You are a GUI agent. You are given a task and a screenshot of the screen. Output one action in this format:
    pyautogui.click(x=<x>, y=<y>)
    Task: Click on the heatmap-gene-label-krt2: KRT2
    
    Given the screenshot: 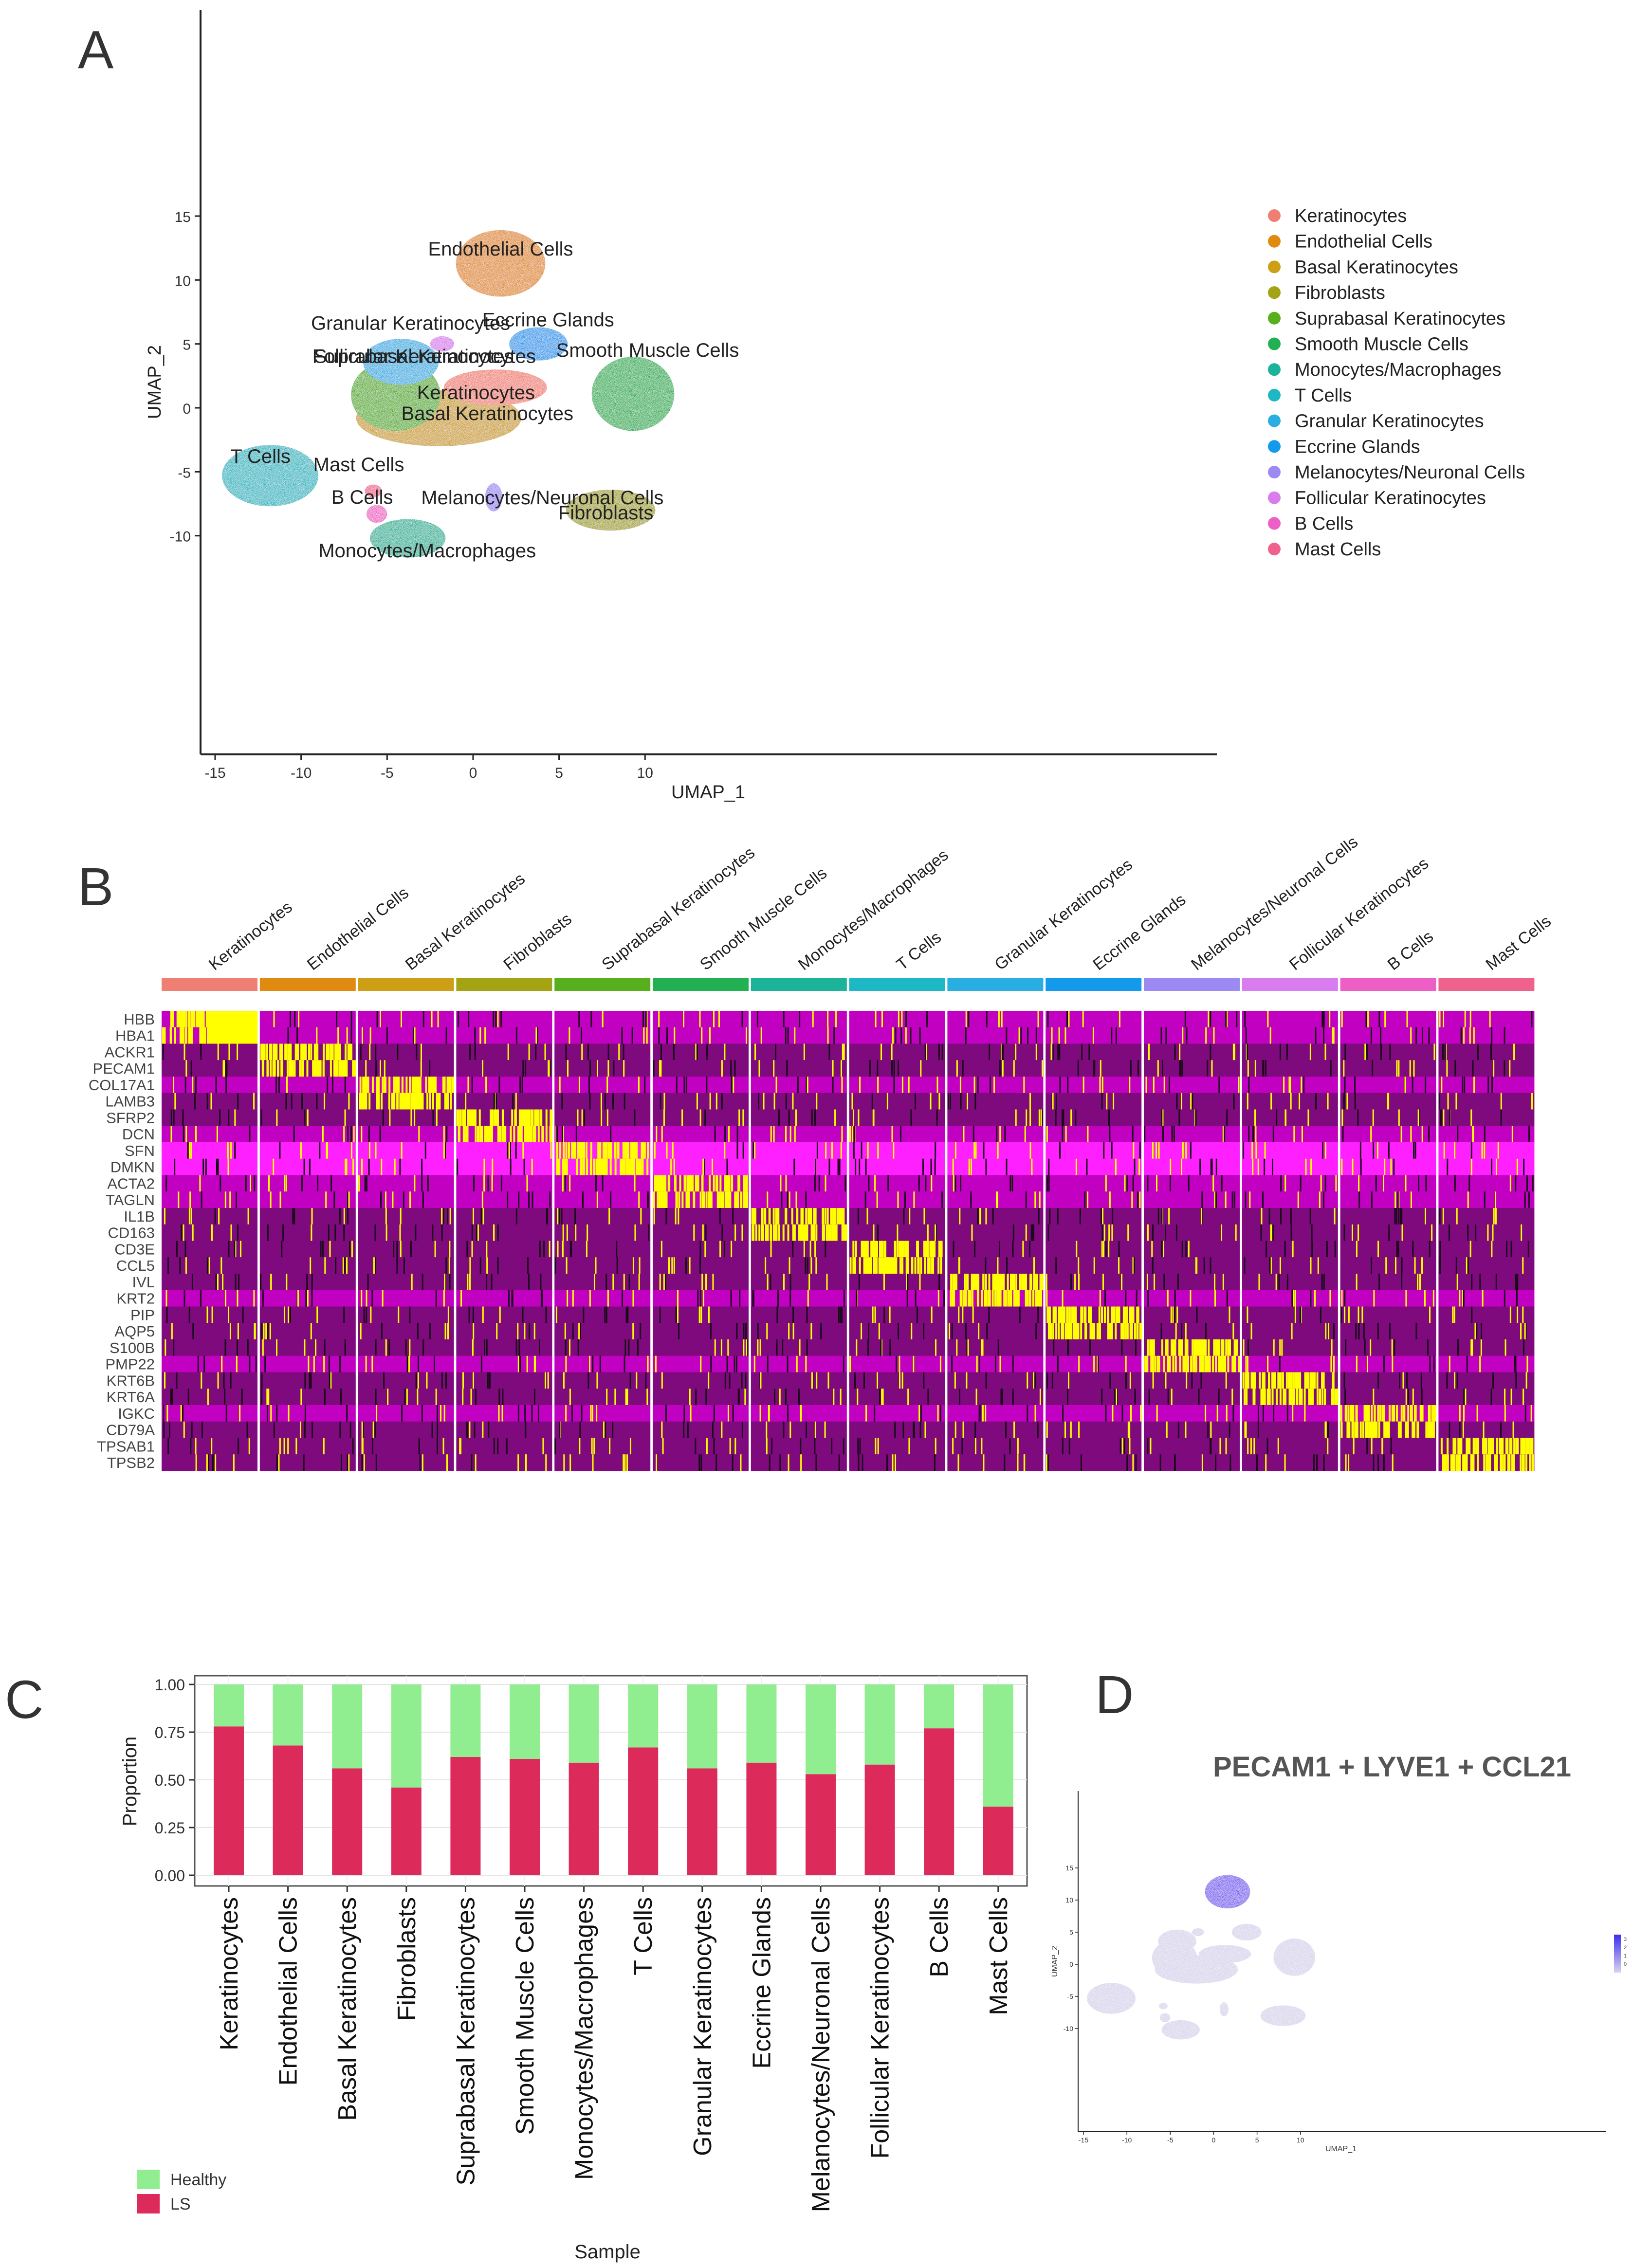 What is the action you would take?
    pyautogui.click(x=135, y=1298)
    